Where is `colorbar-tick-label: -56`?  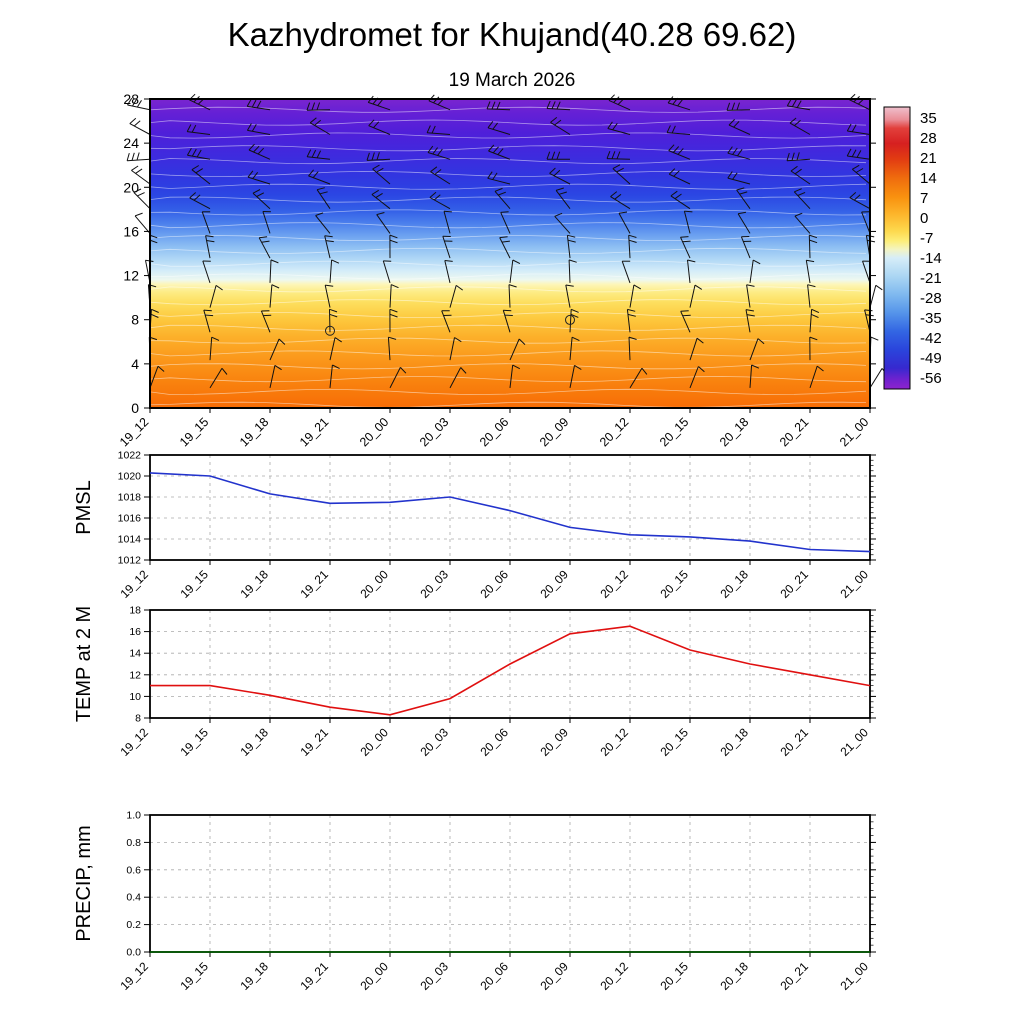 colorbar-tick-label: -56 is located at coordinates (931, 378).